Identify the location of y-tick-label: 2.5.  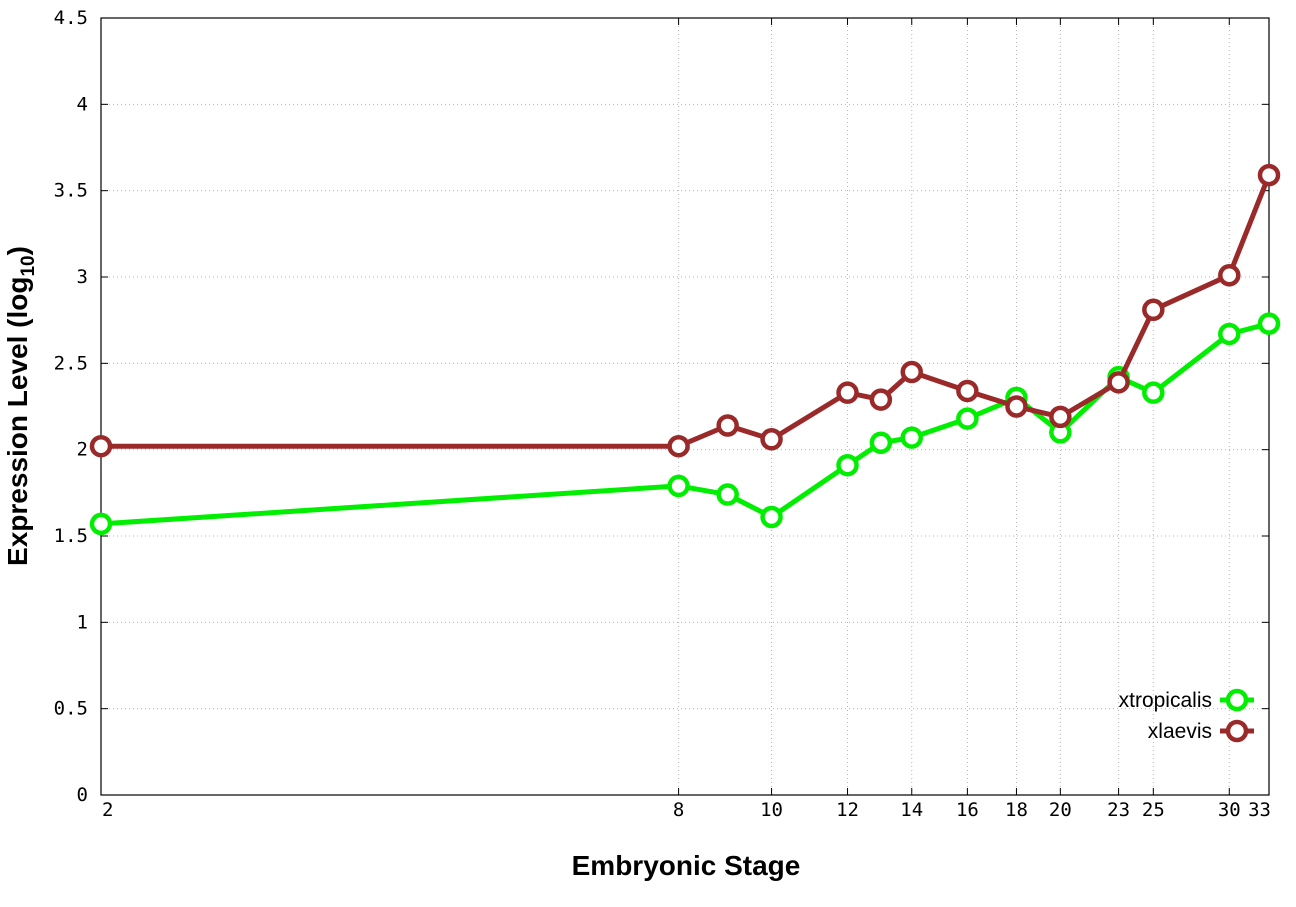
(71, 363).